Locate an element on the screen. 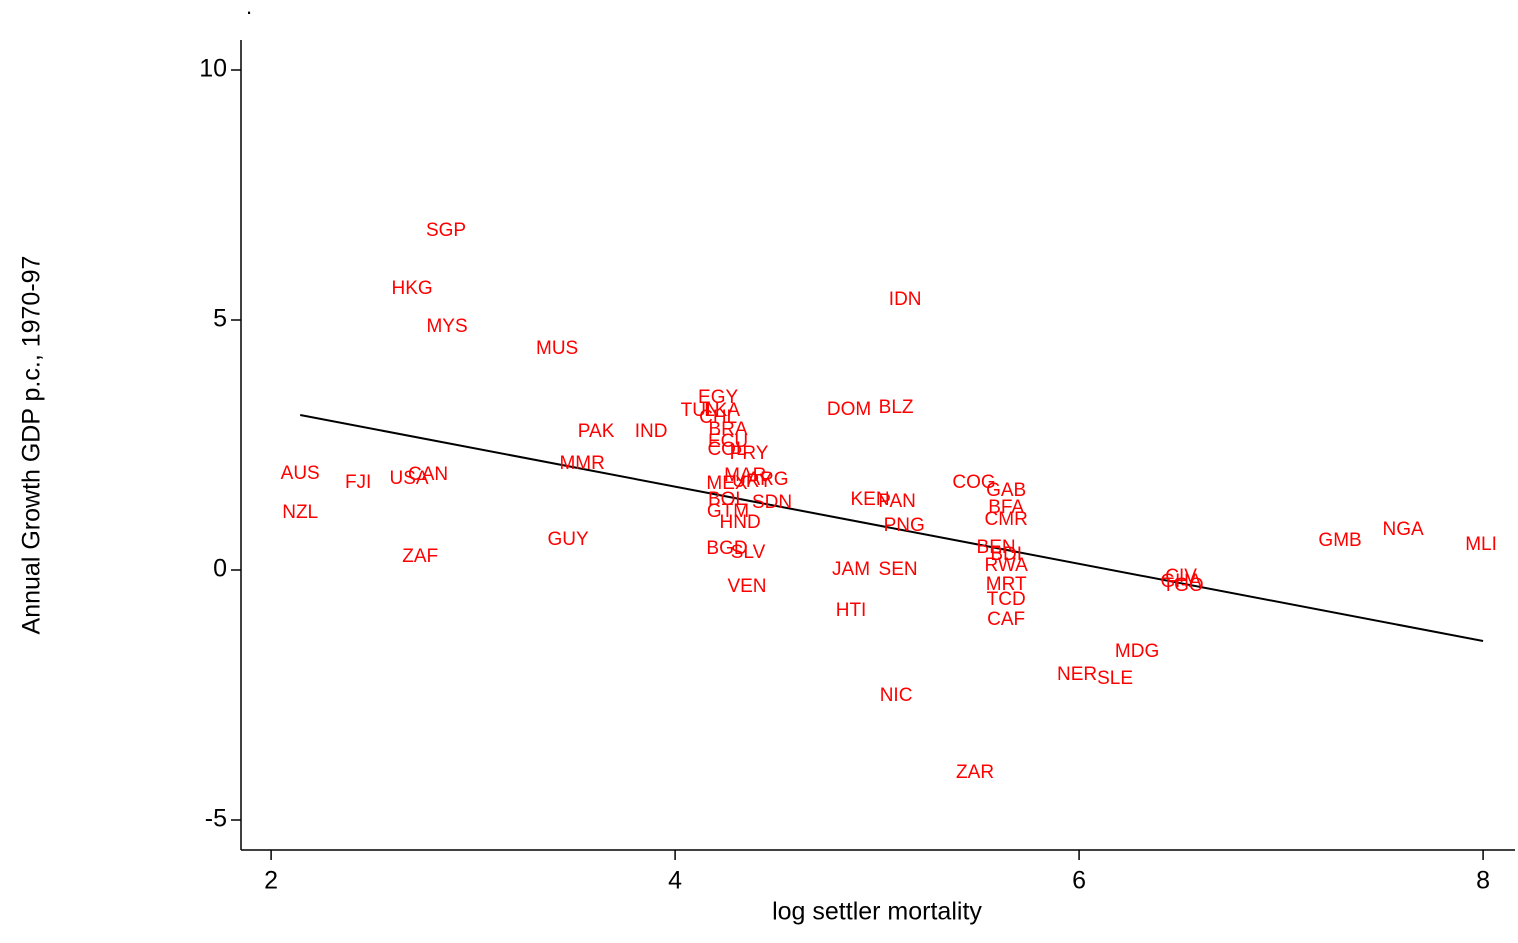 The height and width of the screenshot is (943, 1518). point-label: GMB is located at coordinates (1339, 540).